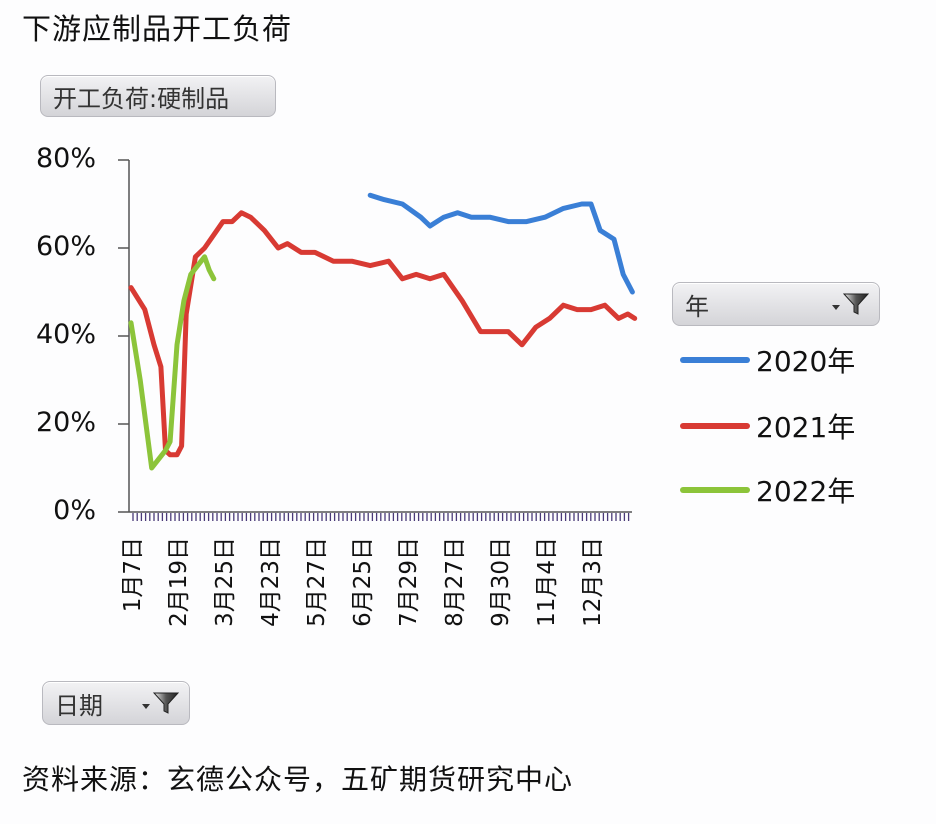  I want to click on legend-item-2022: 2022年, so click(790, 490).